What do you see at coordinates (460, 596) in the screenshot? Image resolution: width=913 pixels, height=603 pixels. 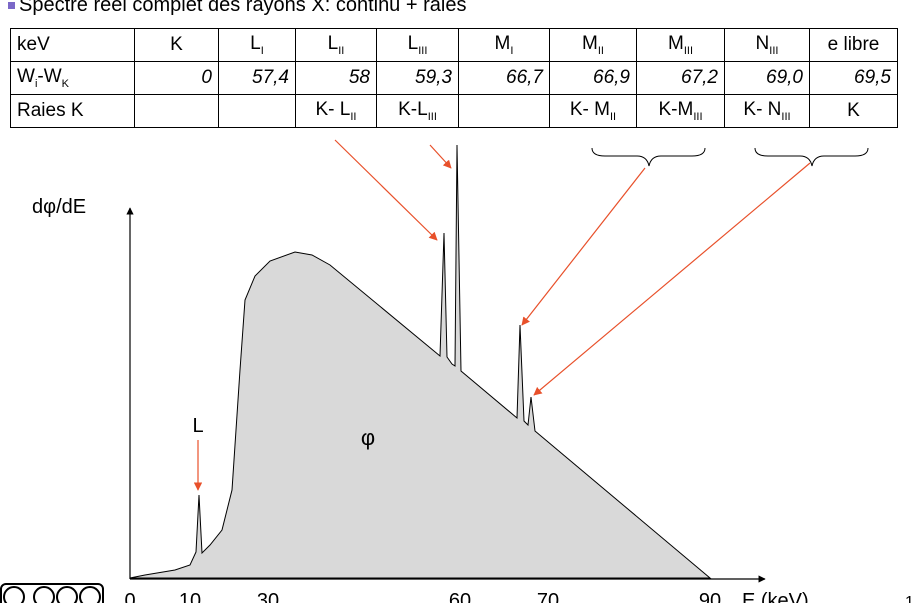 I see `x-tick-label: 60` at bounding box center [460, 596].